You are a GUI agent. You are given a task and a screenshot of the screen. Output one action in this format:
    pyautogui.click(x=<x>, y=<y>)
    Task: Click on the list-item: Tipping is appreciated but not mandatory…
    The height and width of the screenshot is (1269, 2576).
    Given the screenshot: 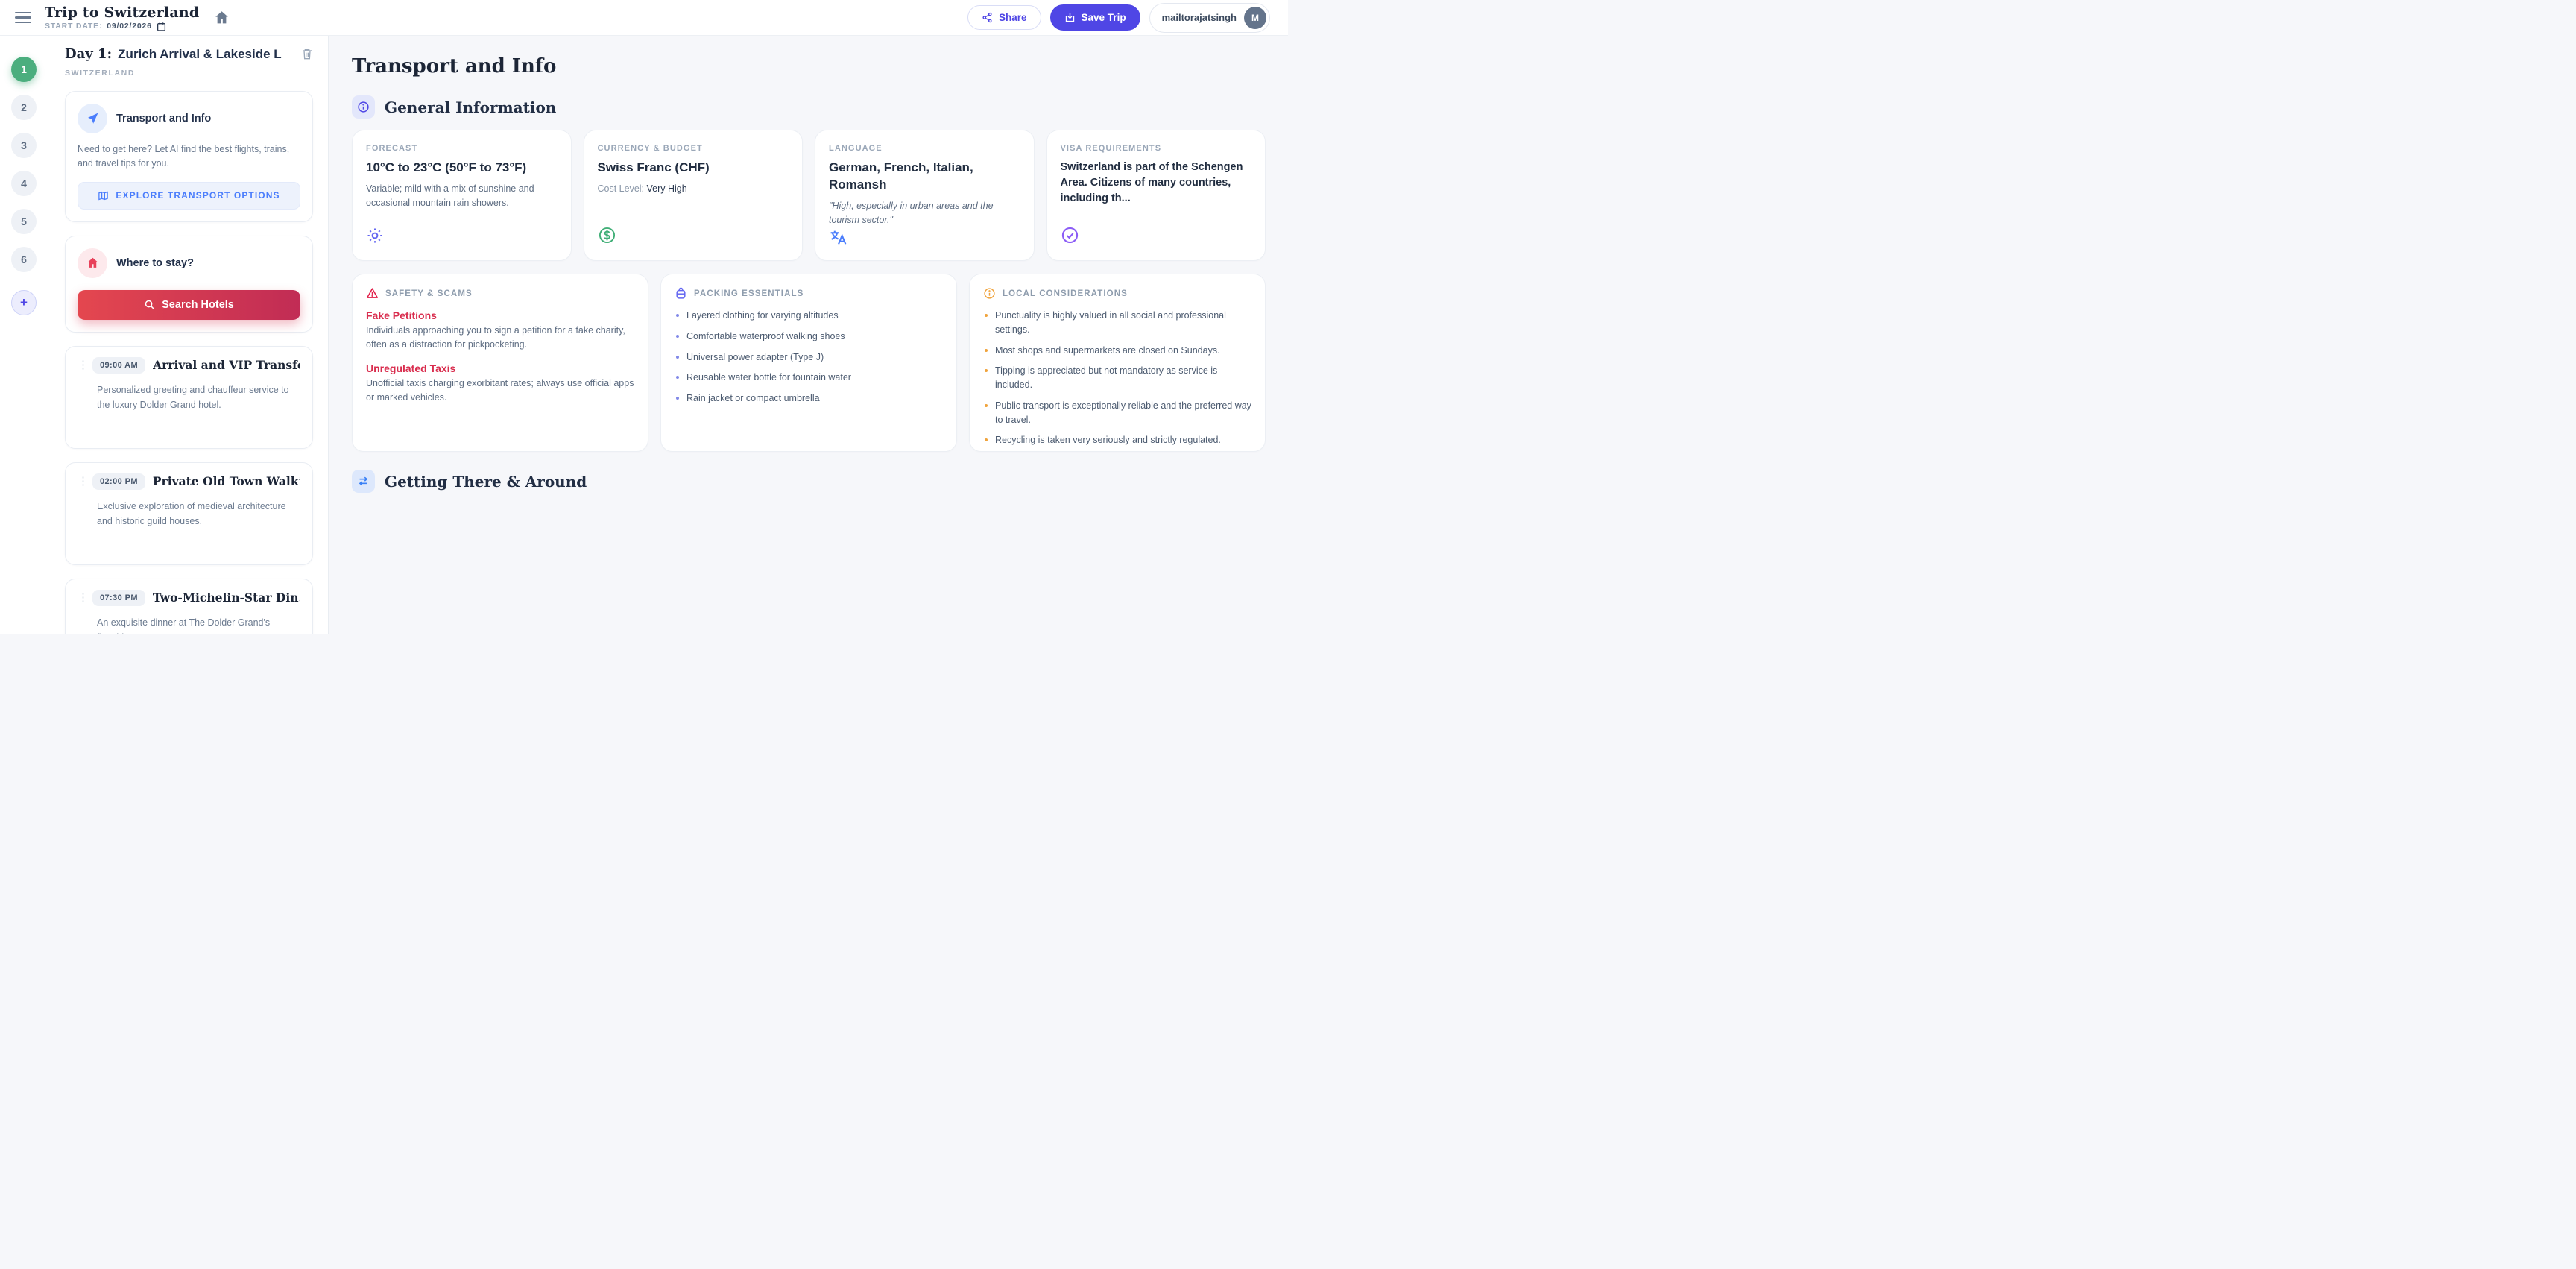 What is the action you would take?
    pyautogui.click(x=1117, y=378)
    